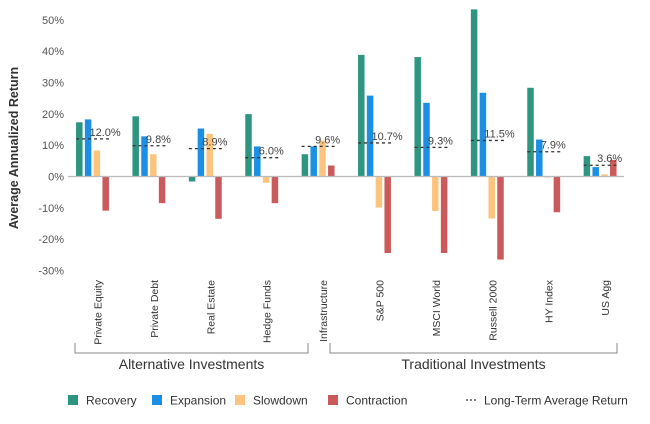  What do you see at coordinates (14, 148) in the screenshot?
I see `y-axis-label: Average Annualized Return` at bounding box center [14, 148].